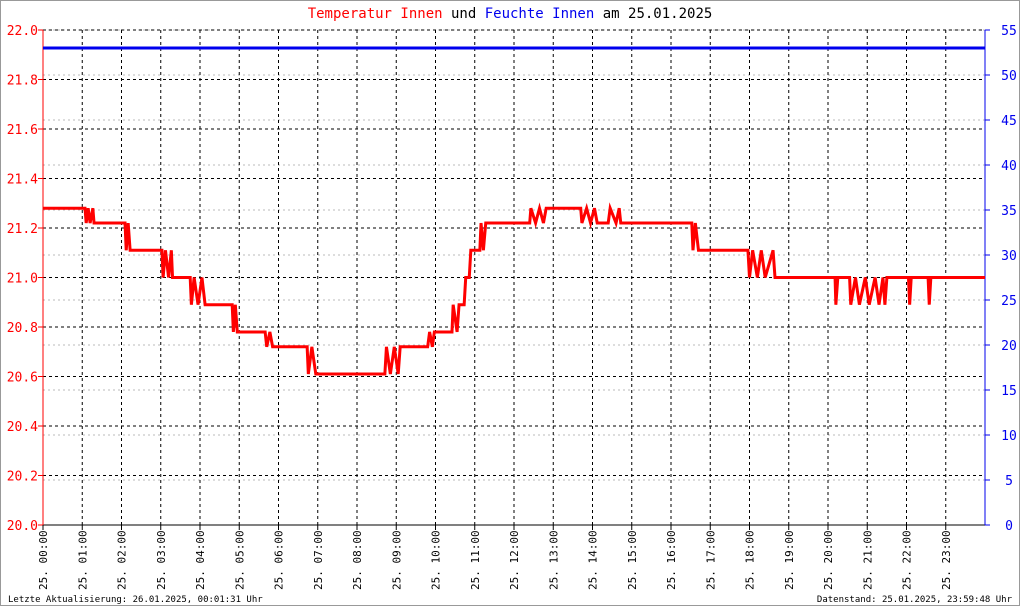 The image size is (1020, 606). What do you see at coordinates (122, 560) in the screenshot?
I see `x-tick-label: 25. 02:00` at bounding box center [122, 560].